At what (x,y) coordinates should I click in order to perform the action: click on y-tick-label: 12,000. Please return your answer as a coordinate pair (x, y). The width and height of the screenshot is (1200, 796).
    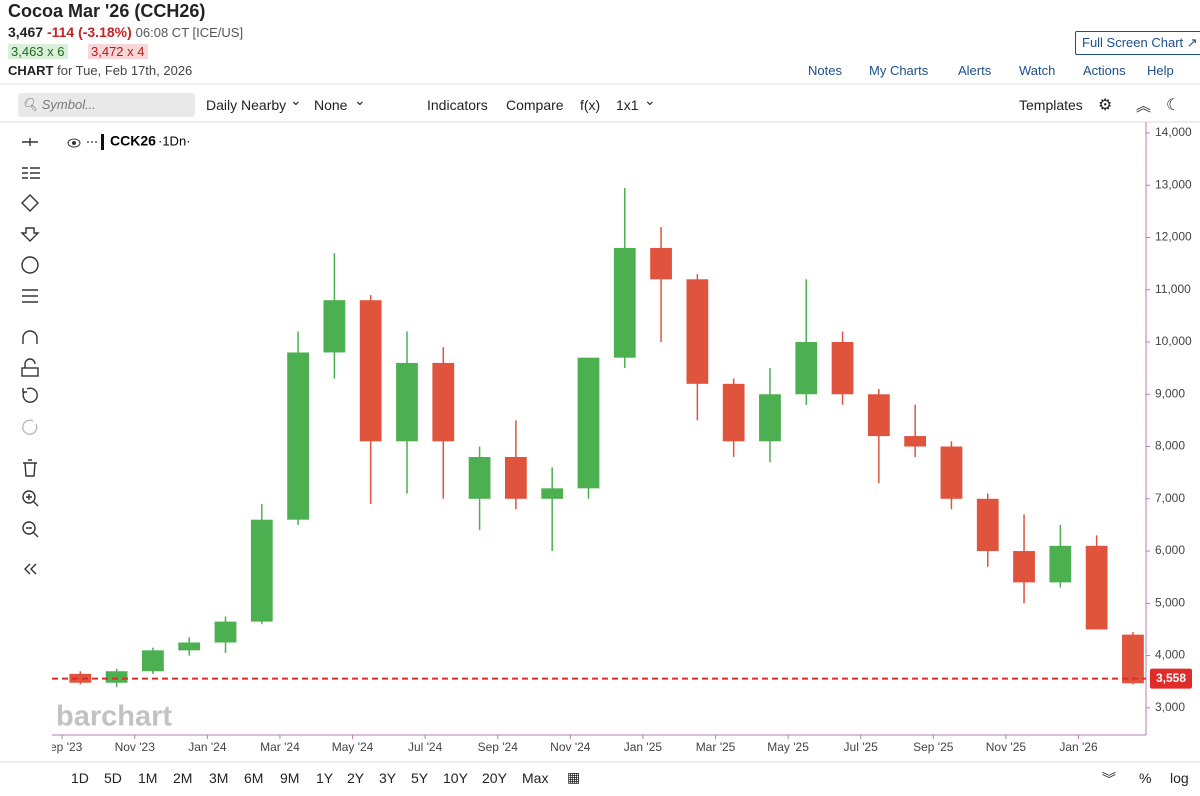
    Looking at the image, I should click on (1173, 237).